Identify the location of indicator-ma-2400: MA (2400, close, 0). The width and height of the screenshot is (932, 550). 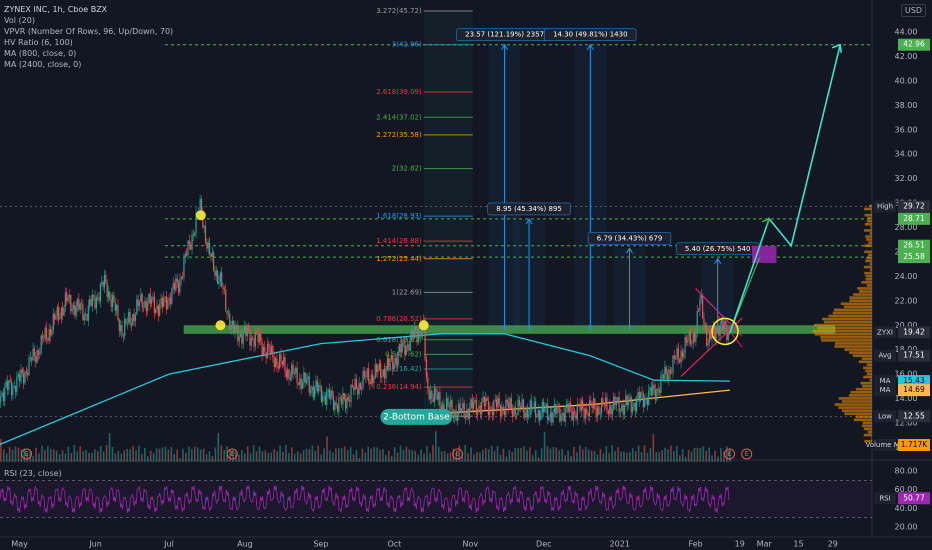
(43, 64).